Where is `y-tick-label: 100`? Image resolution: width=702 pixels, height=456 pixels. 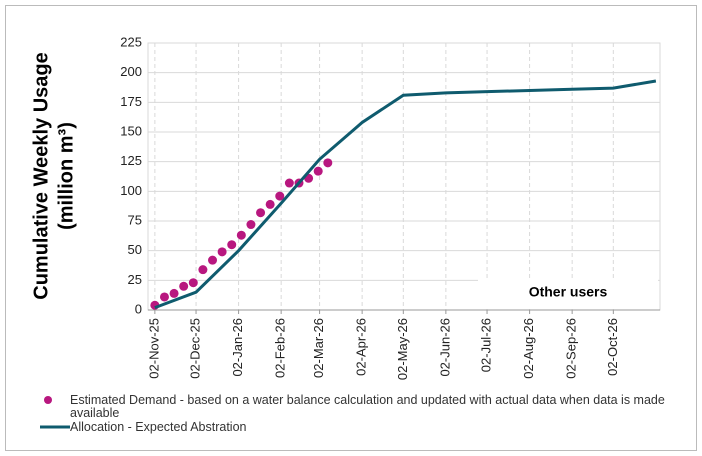 y-tick-label: 100 is located at coordinates (131, 190).